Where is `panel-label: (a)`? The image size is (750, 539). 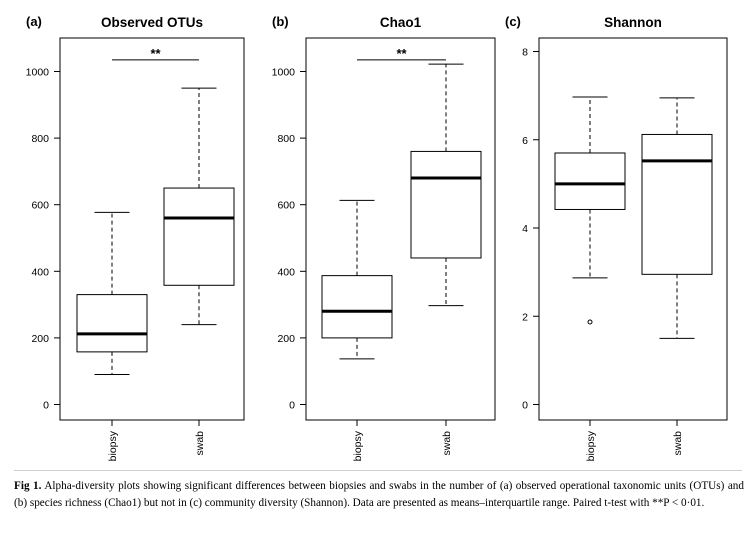
panel-label: (a) is located at coordinates (34, 21).